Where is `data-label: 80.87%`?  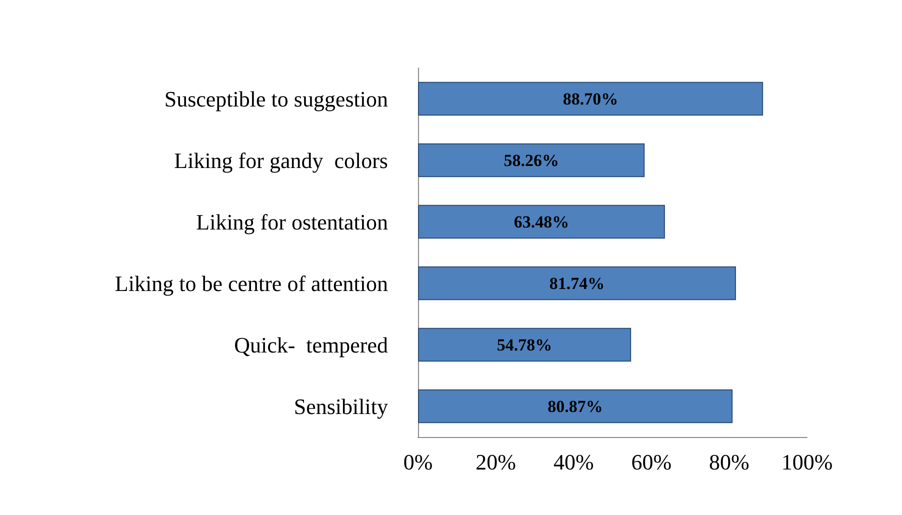
data-label: 80.87% is located at coordinates (575, 406).